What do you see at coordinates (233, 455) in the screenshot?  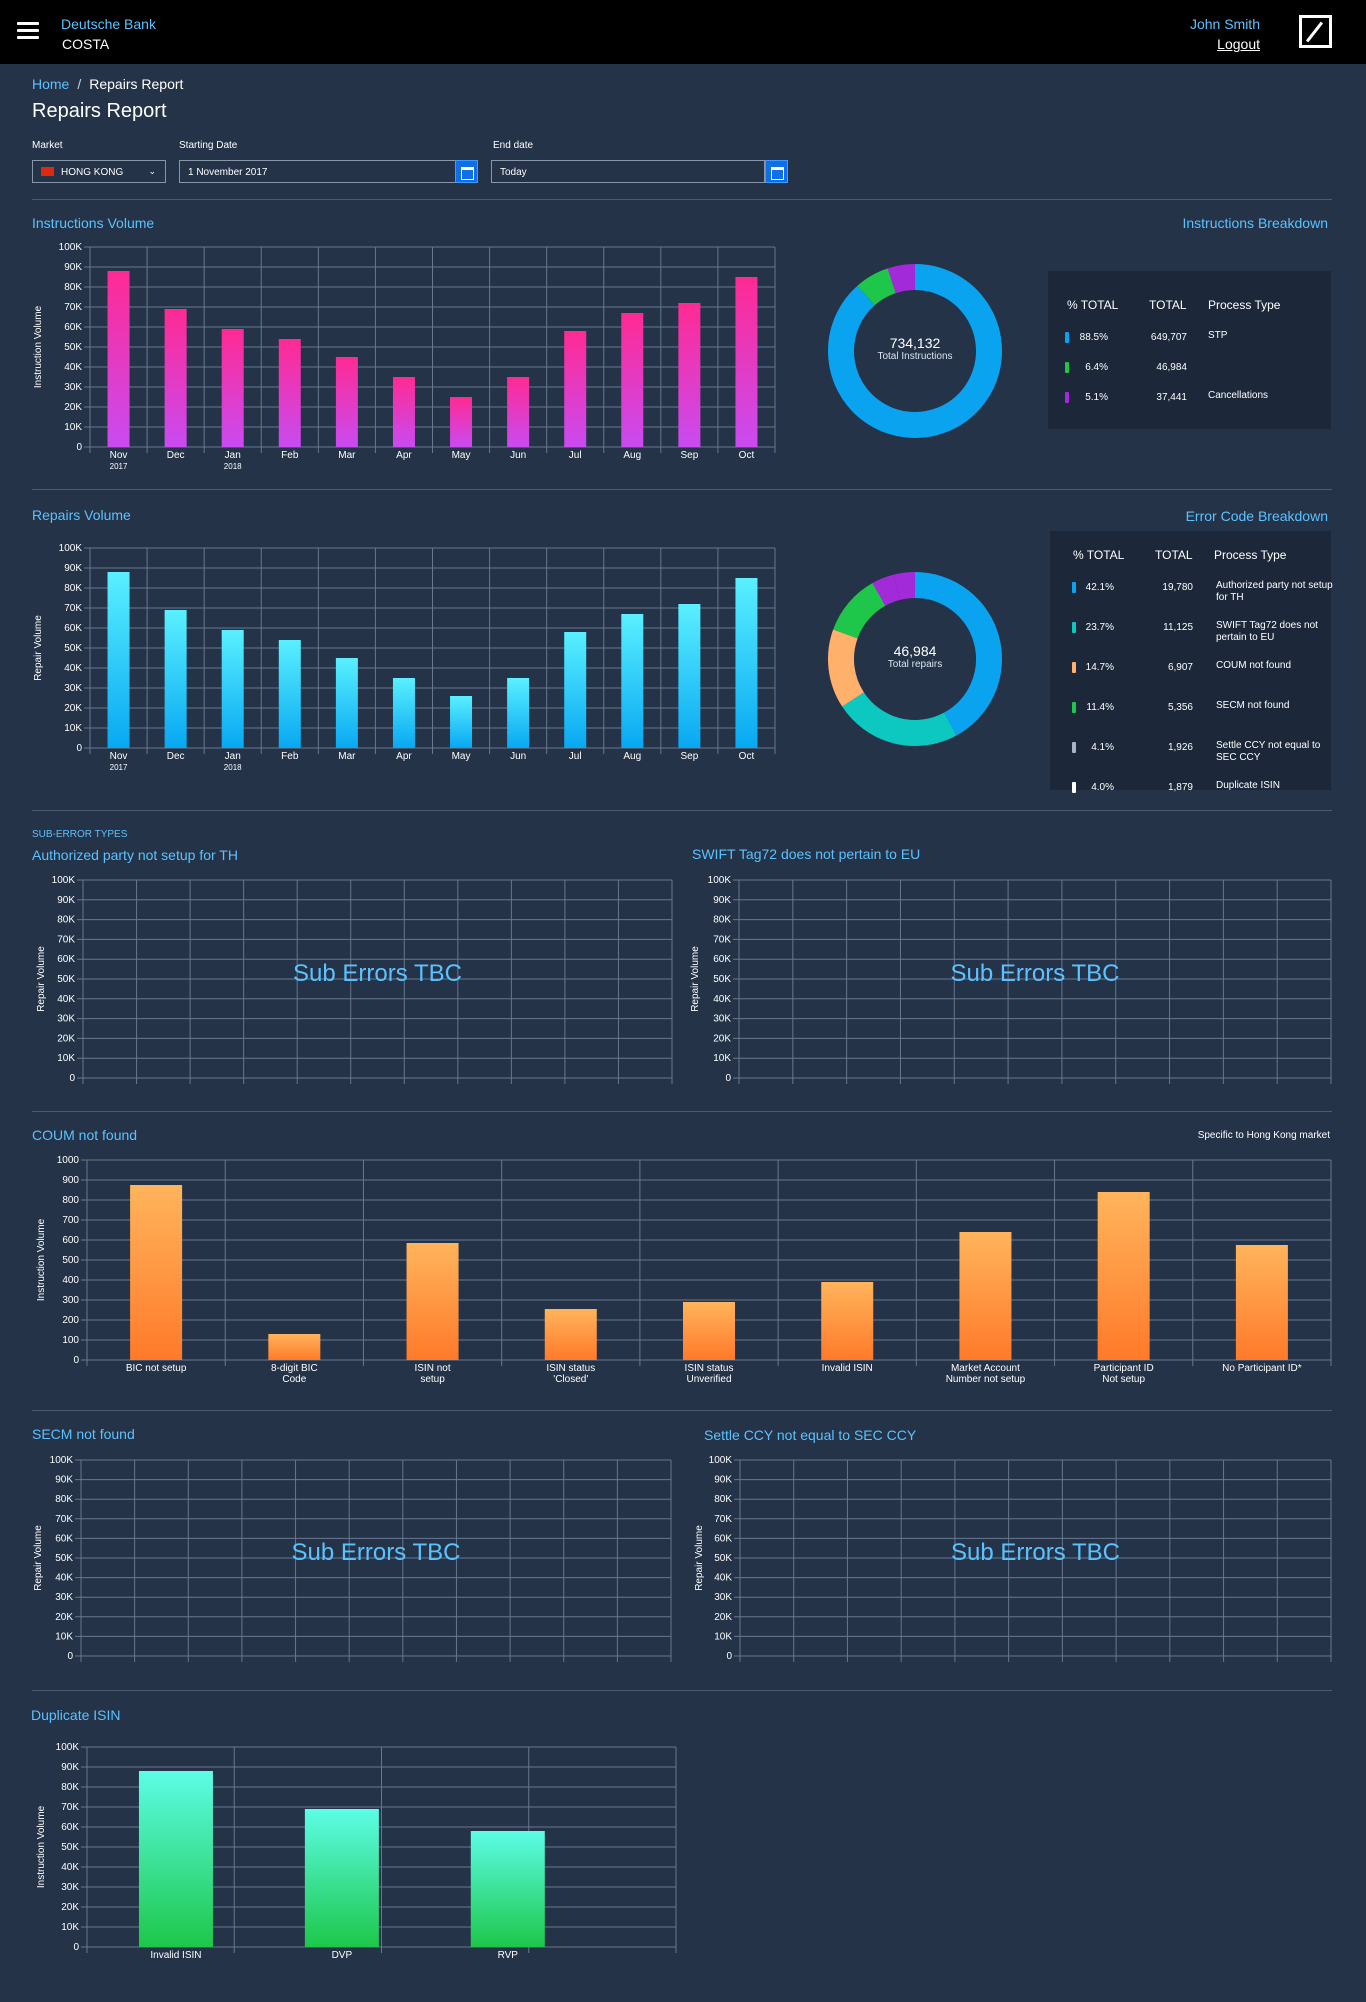 I see `x-tick-label: Jan` at bounding box center [233, 455].